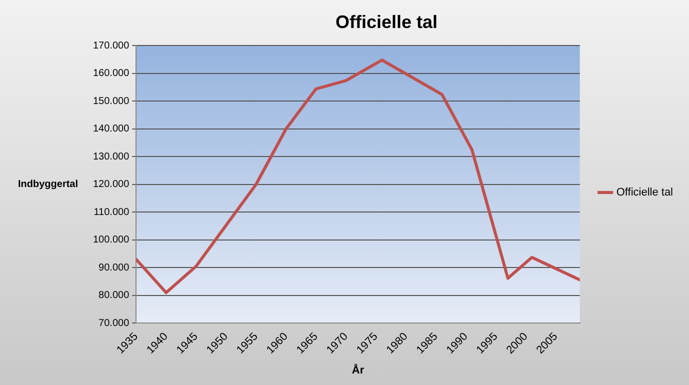  Describe the element at coordinates (111, 74) in the screenshot. I see `y-tick-label: 160.000` at that location.